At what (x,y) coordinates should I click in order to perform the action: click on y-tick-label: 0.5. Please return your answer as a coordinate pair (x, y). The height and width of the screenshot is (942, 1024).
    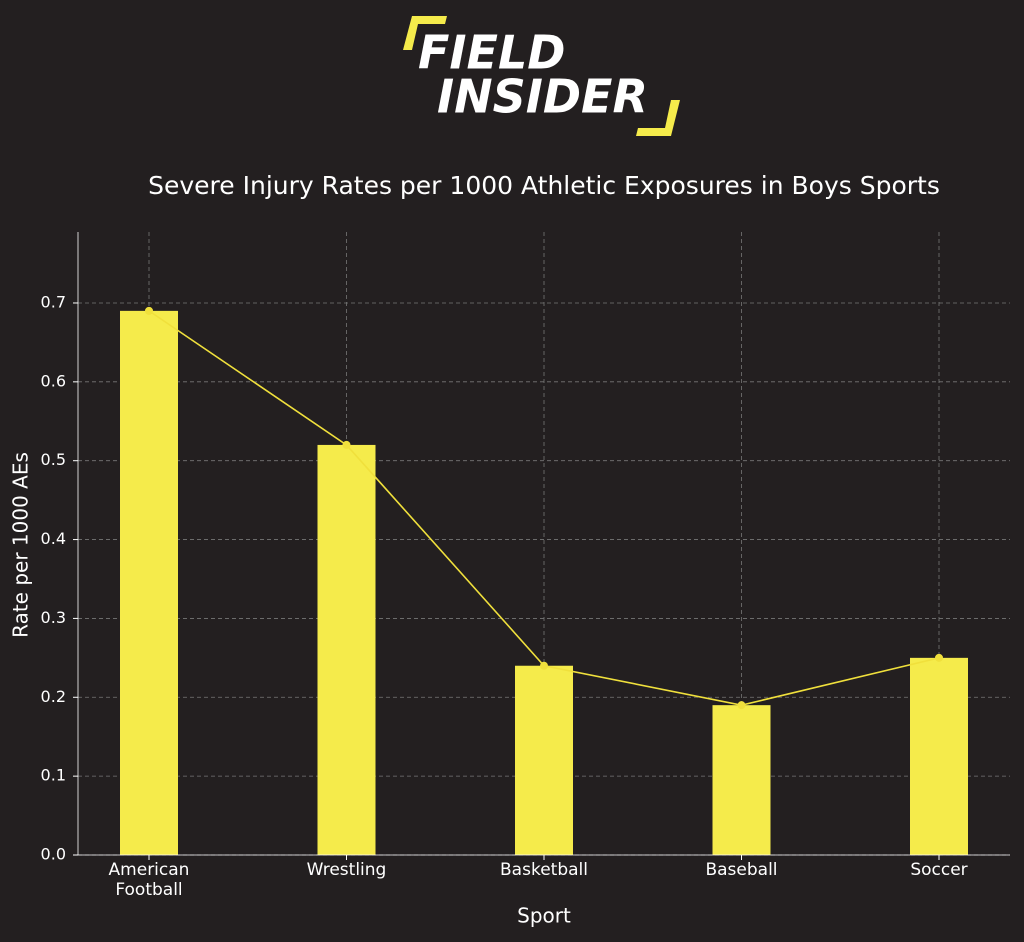
    Looking at the image, I should click on (53, 459).